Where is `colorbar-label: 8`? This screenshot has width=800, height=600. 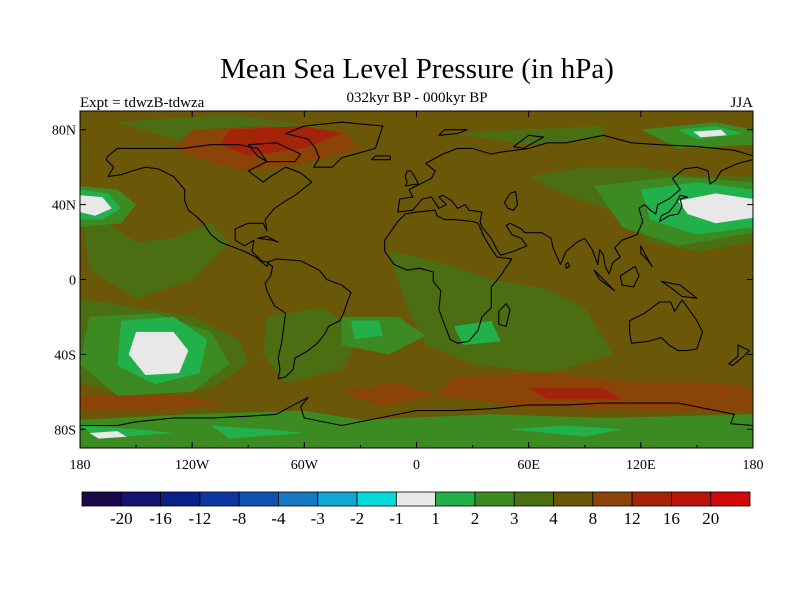 colorbar-label: 8 is located at coordinates (593, 518).